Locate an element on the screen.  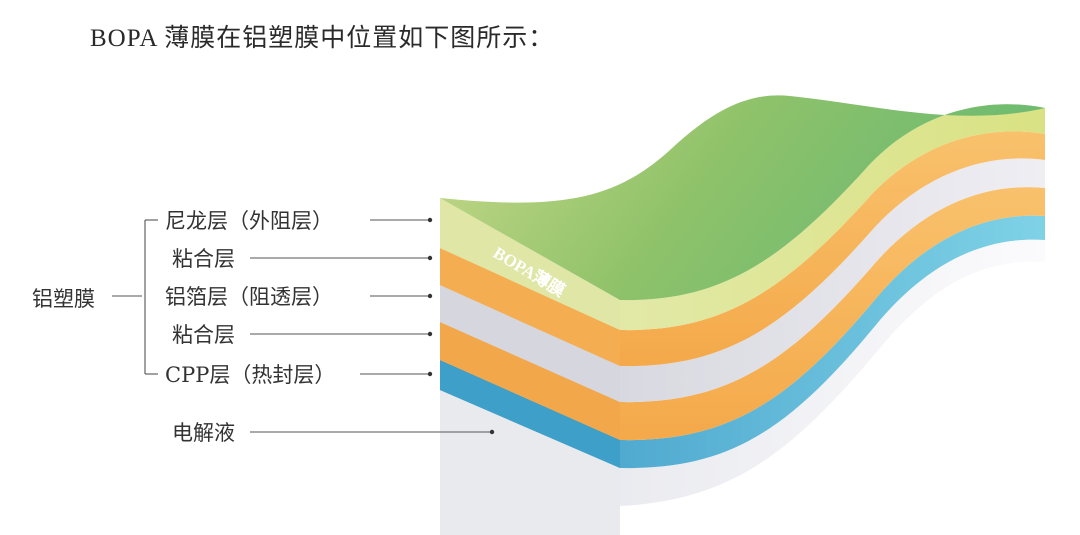
svg-text: 电解液 is located at coordinates (203, 433).